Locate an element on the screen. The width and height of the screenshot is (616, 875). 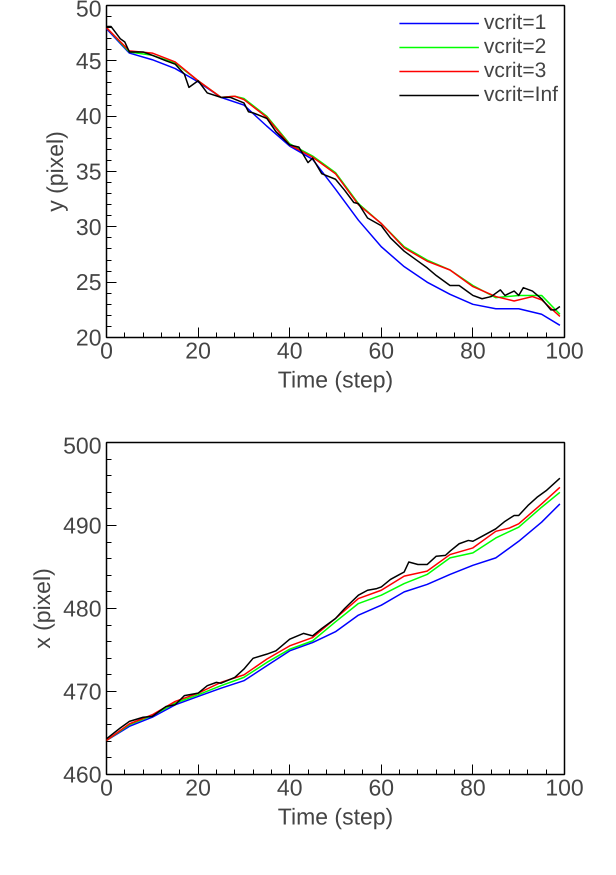
y-tick-label: 25 is located at coordinates (89, 282).